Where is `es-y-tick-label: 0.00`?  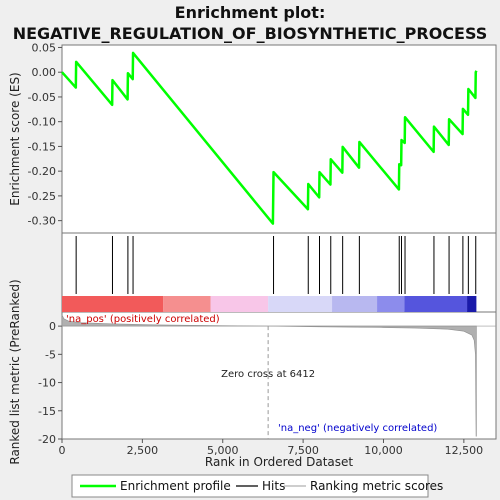
es-y-tick-label: 0.00 is located at coordinates (44, 72).